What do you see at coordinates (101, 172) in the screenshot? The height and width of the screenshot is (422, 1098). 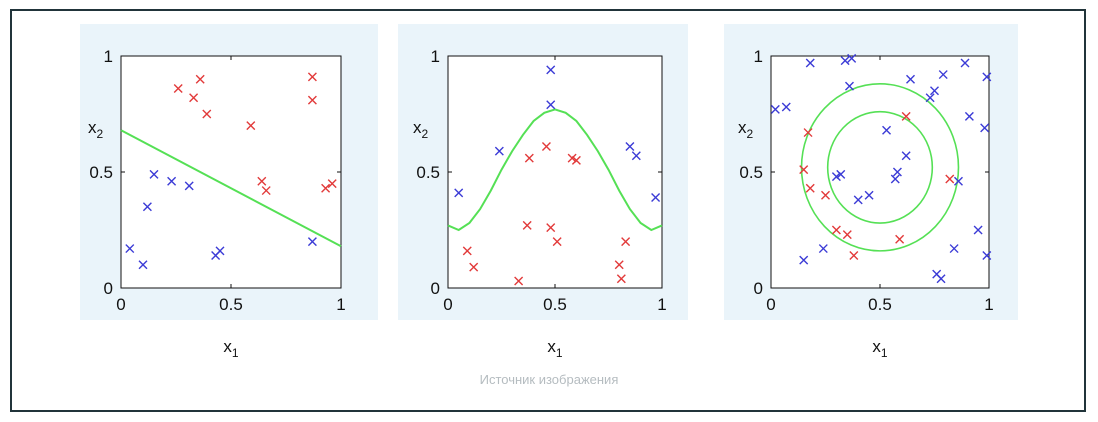 I see `chart1-y-tick-label: 0.5` at bounding box center [101, 172].